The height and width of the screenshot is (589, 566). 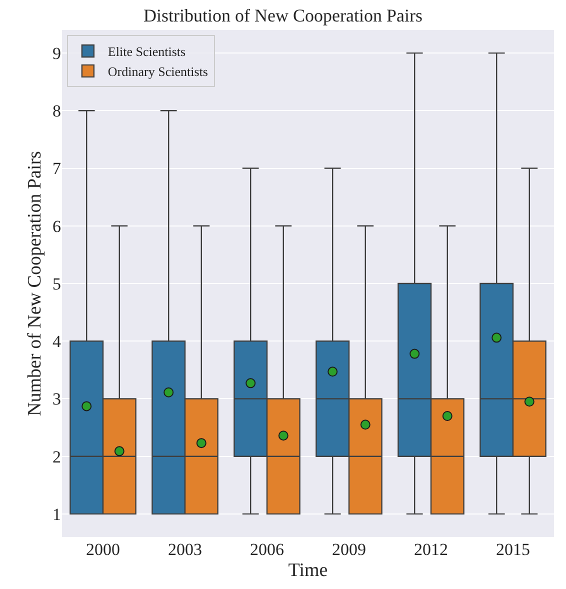 I want to click on y-tick-label: 6, so click(x=56, y=226).